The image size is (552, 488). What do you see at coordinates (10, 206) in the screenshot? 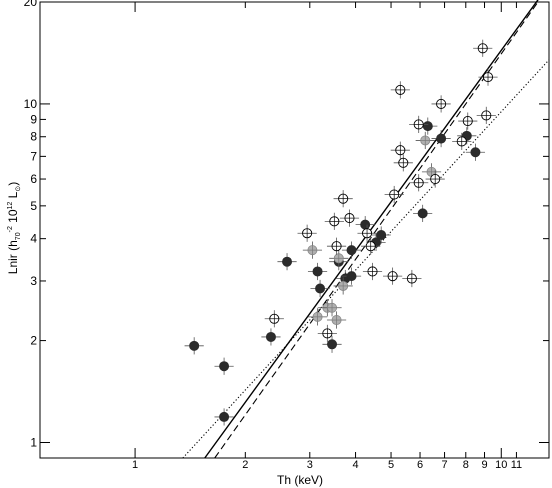
I see `y-label-sup2: 12` at bounding box center [10, 206].